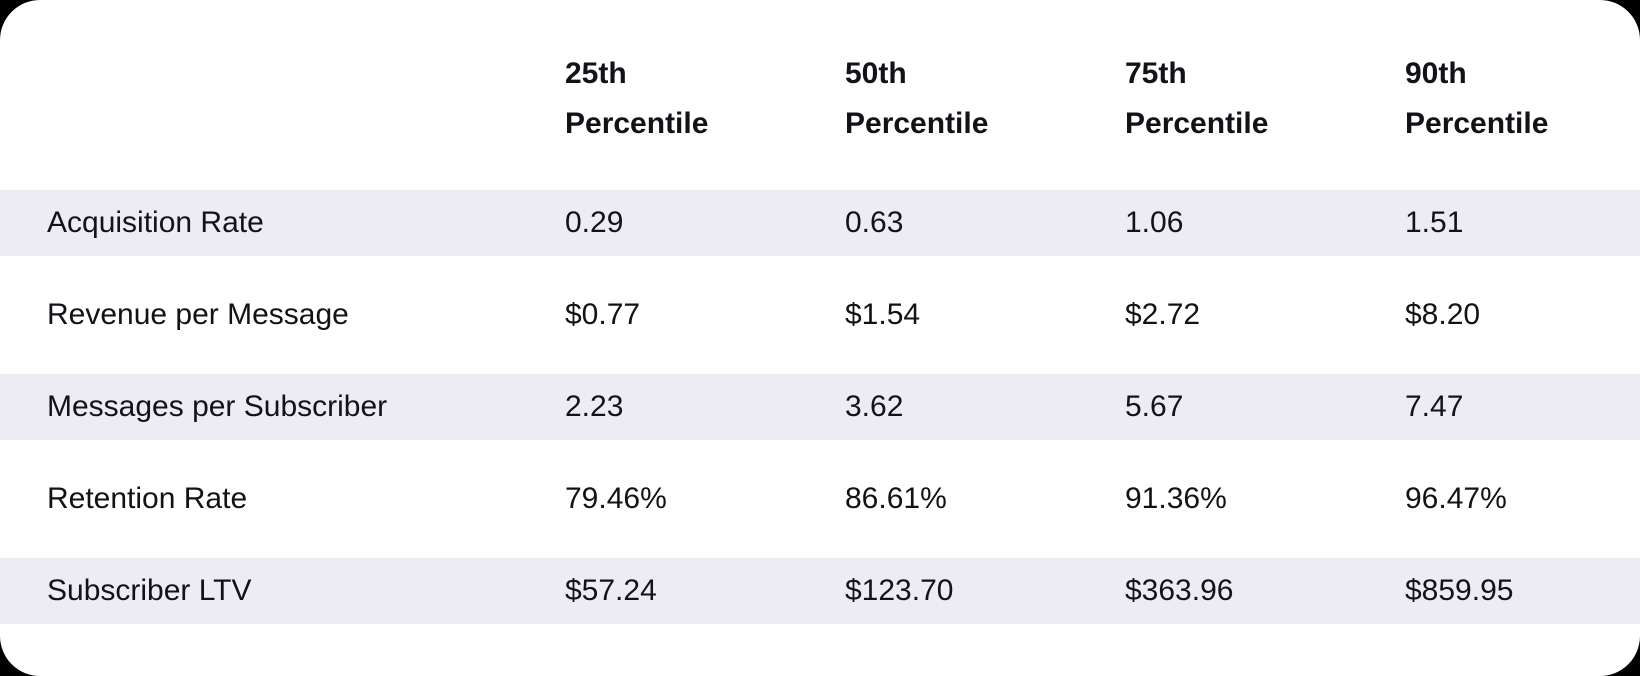 The image size is (1640, 676). I want to click on value-cell: 79.46%, so click(616, 498).